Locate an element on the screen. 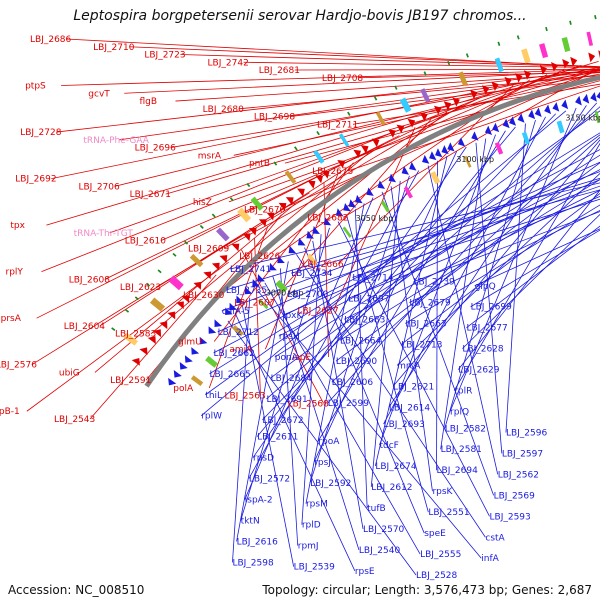  reverse-gene-label: LBJ_2679 is located at coordinates (430, 304).